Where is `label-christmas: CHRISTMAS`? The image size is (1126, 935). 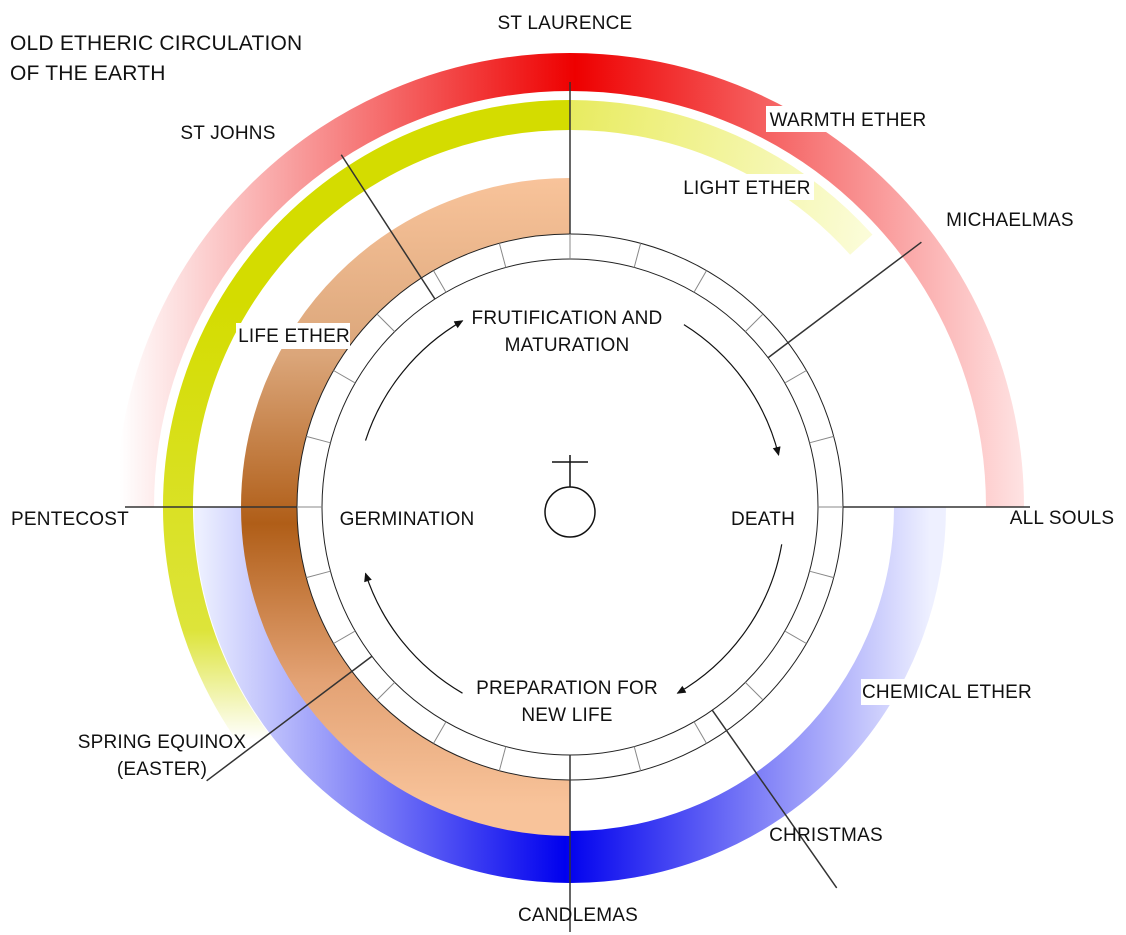
label-christmas: CHRISTMAS is located at coordinates (826, 835).